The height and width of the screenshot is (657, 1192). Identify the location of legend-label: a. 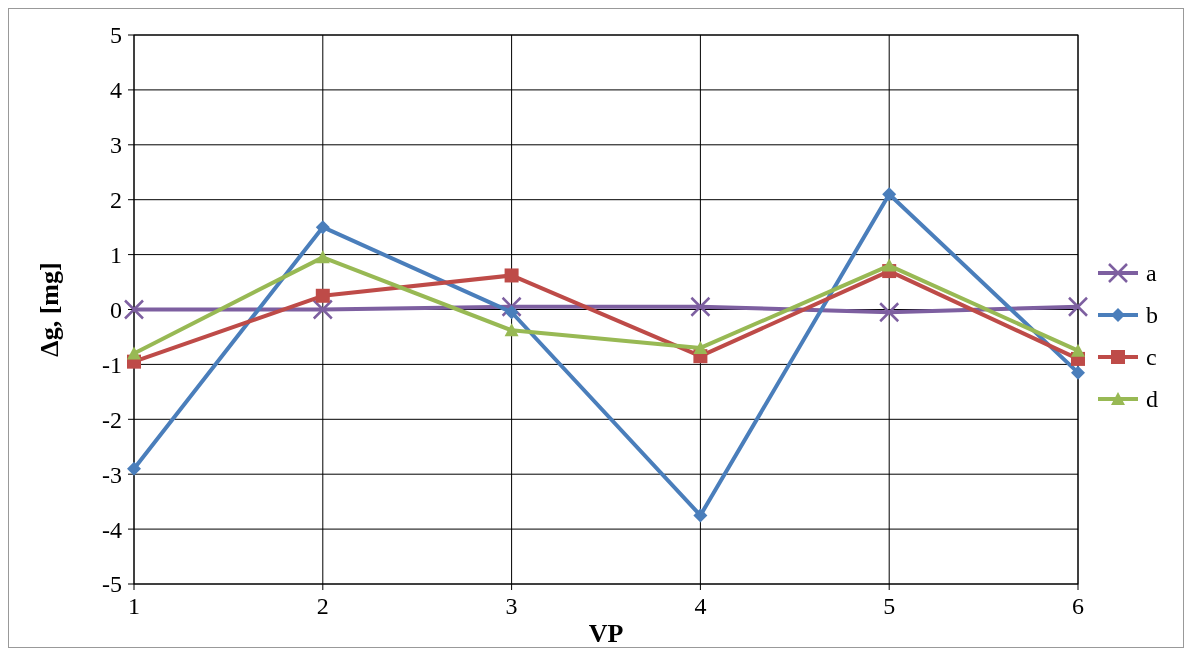
(1151, 273).